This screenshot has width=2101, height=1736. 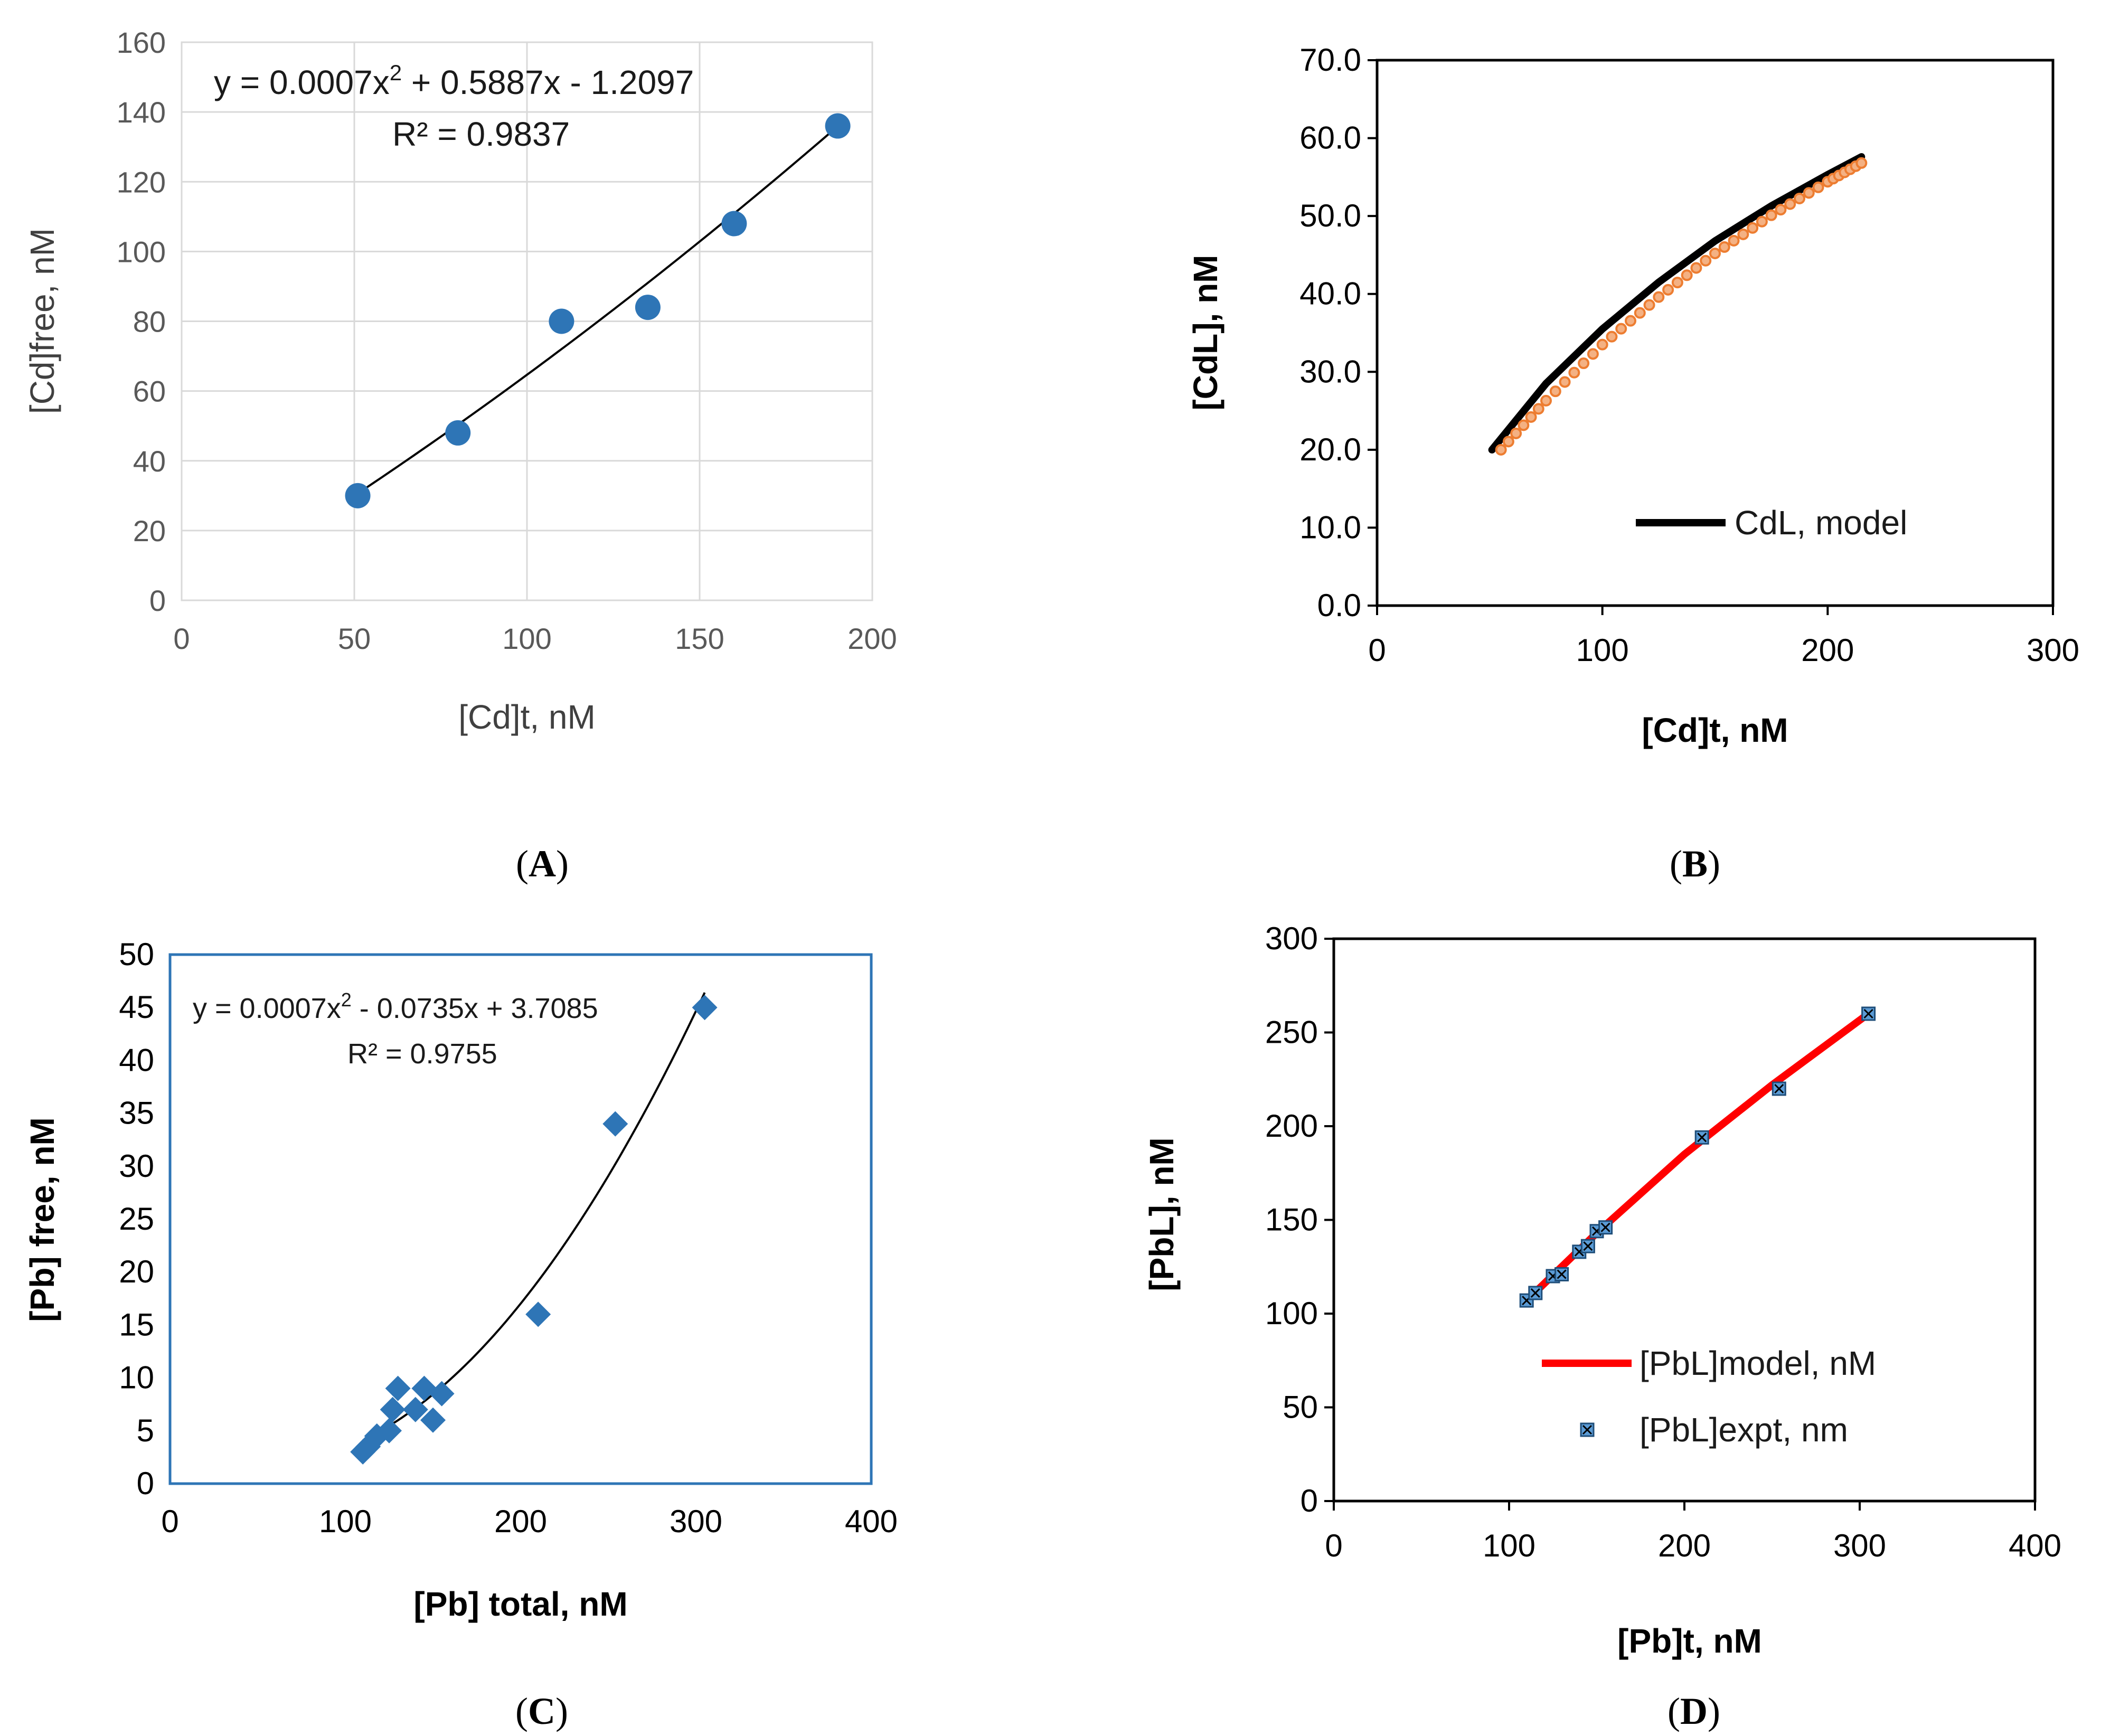 What do you see at coordinates (1291, 1313) in the screenshot?
I see `panel-d-y-tick-2: 100` at bounding box center [1291, 1313].